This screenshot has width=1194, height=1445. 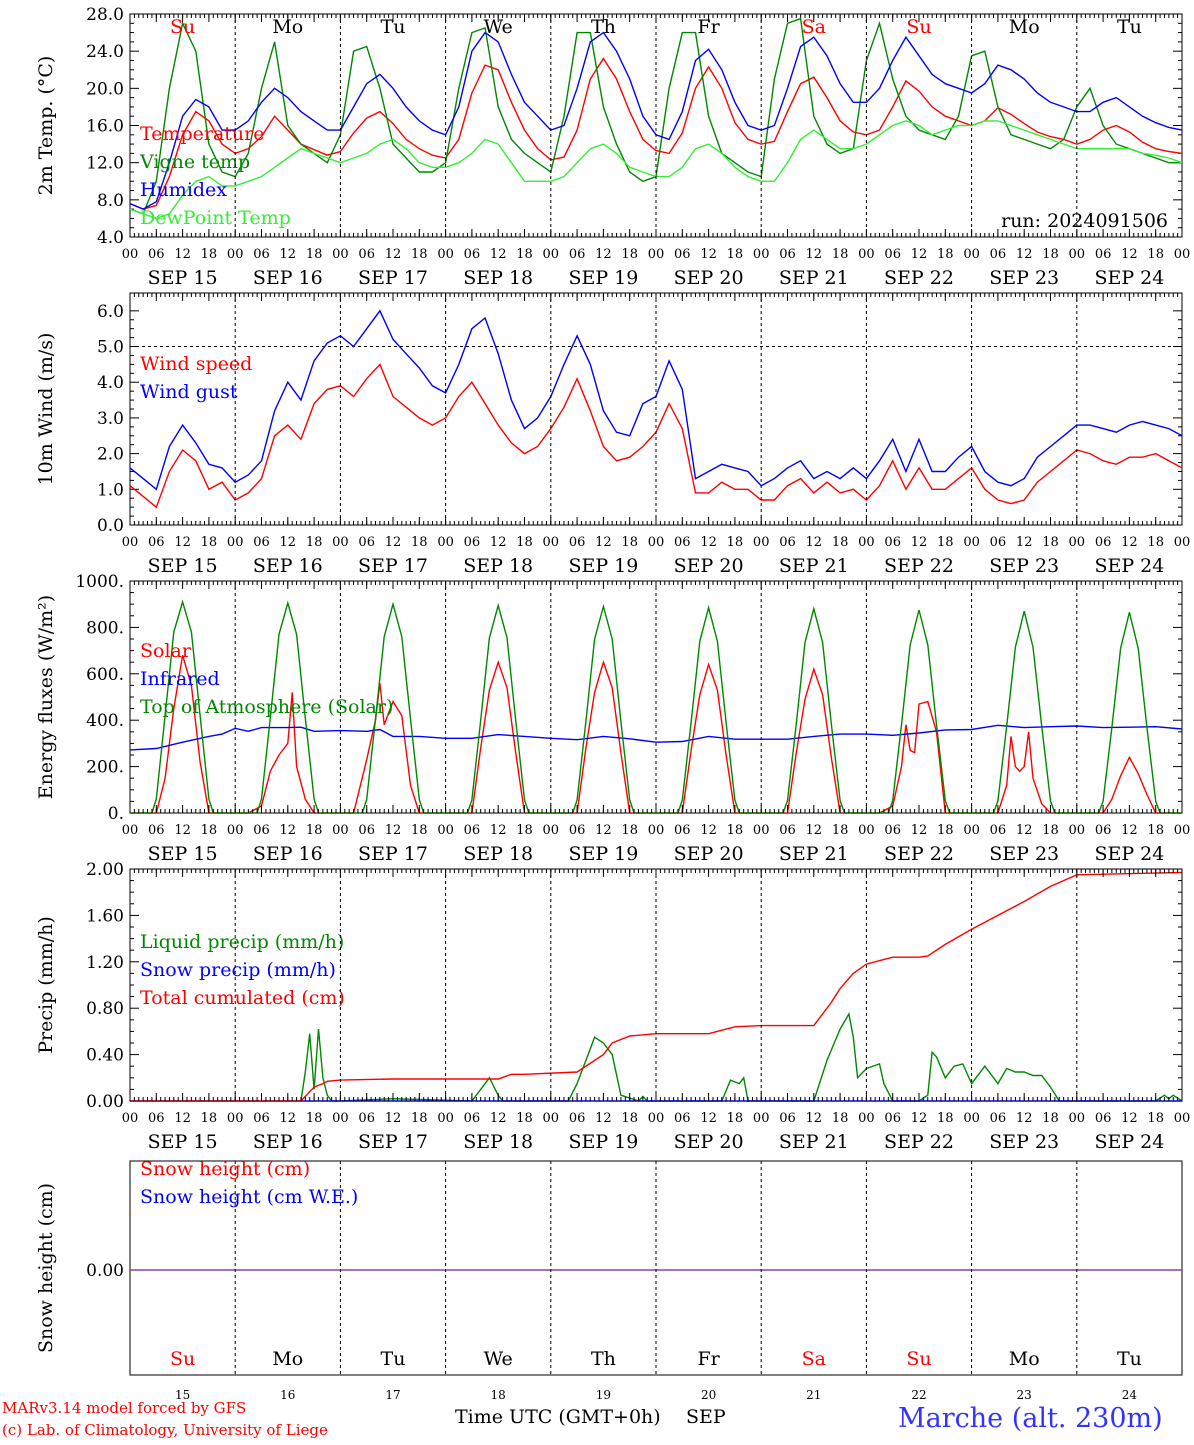 I want to click on y-tick-label: 2.0, so click(x=110, y=455).